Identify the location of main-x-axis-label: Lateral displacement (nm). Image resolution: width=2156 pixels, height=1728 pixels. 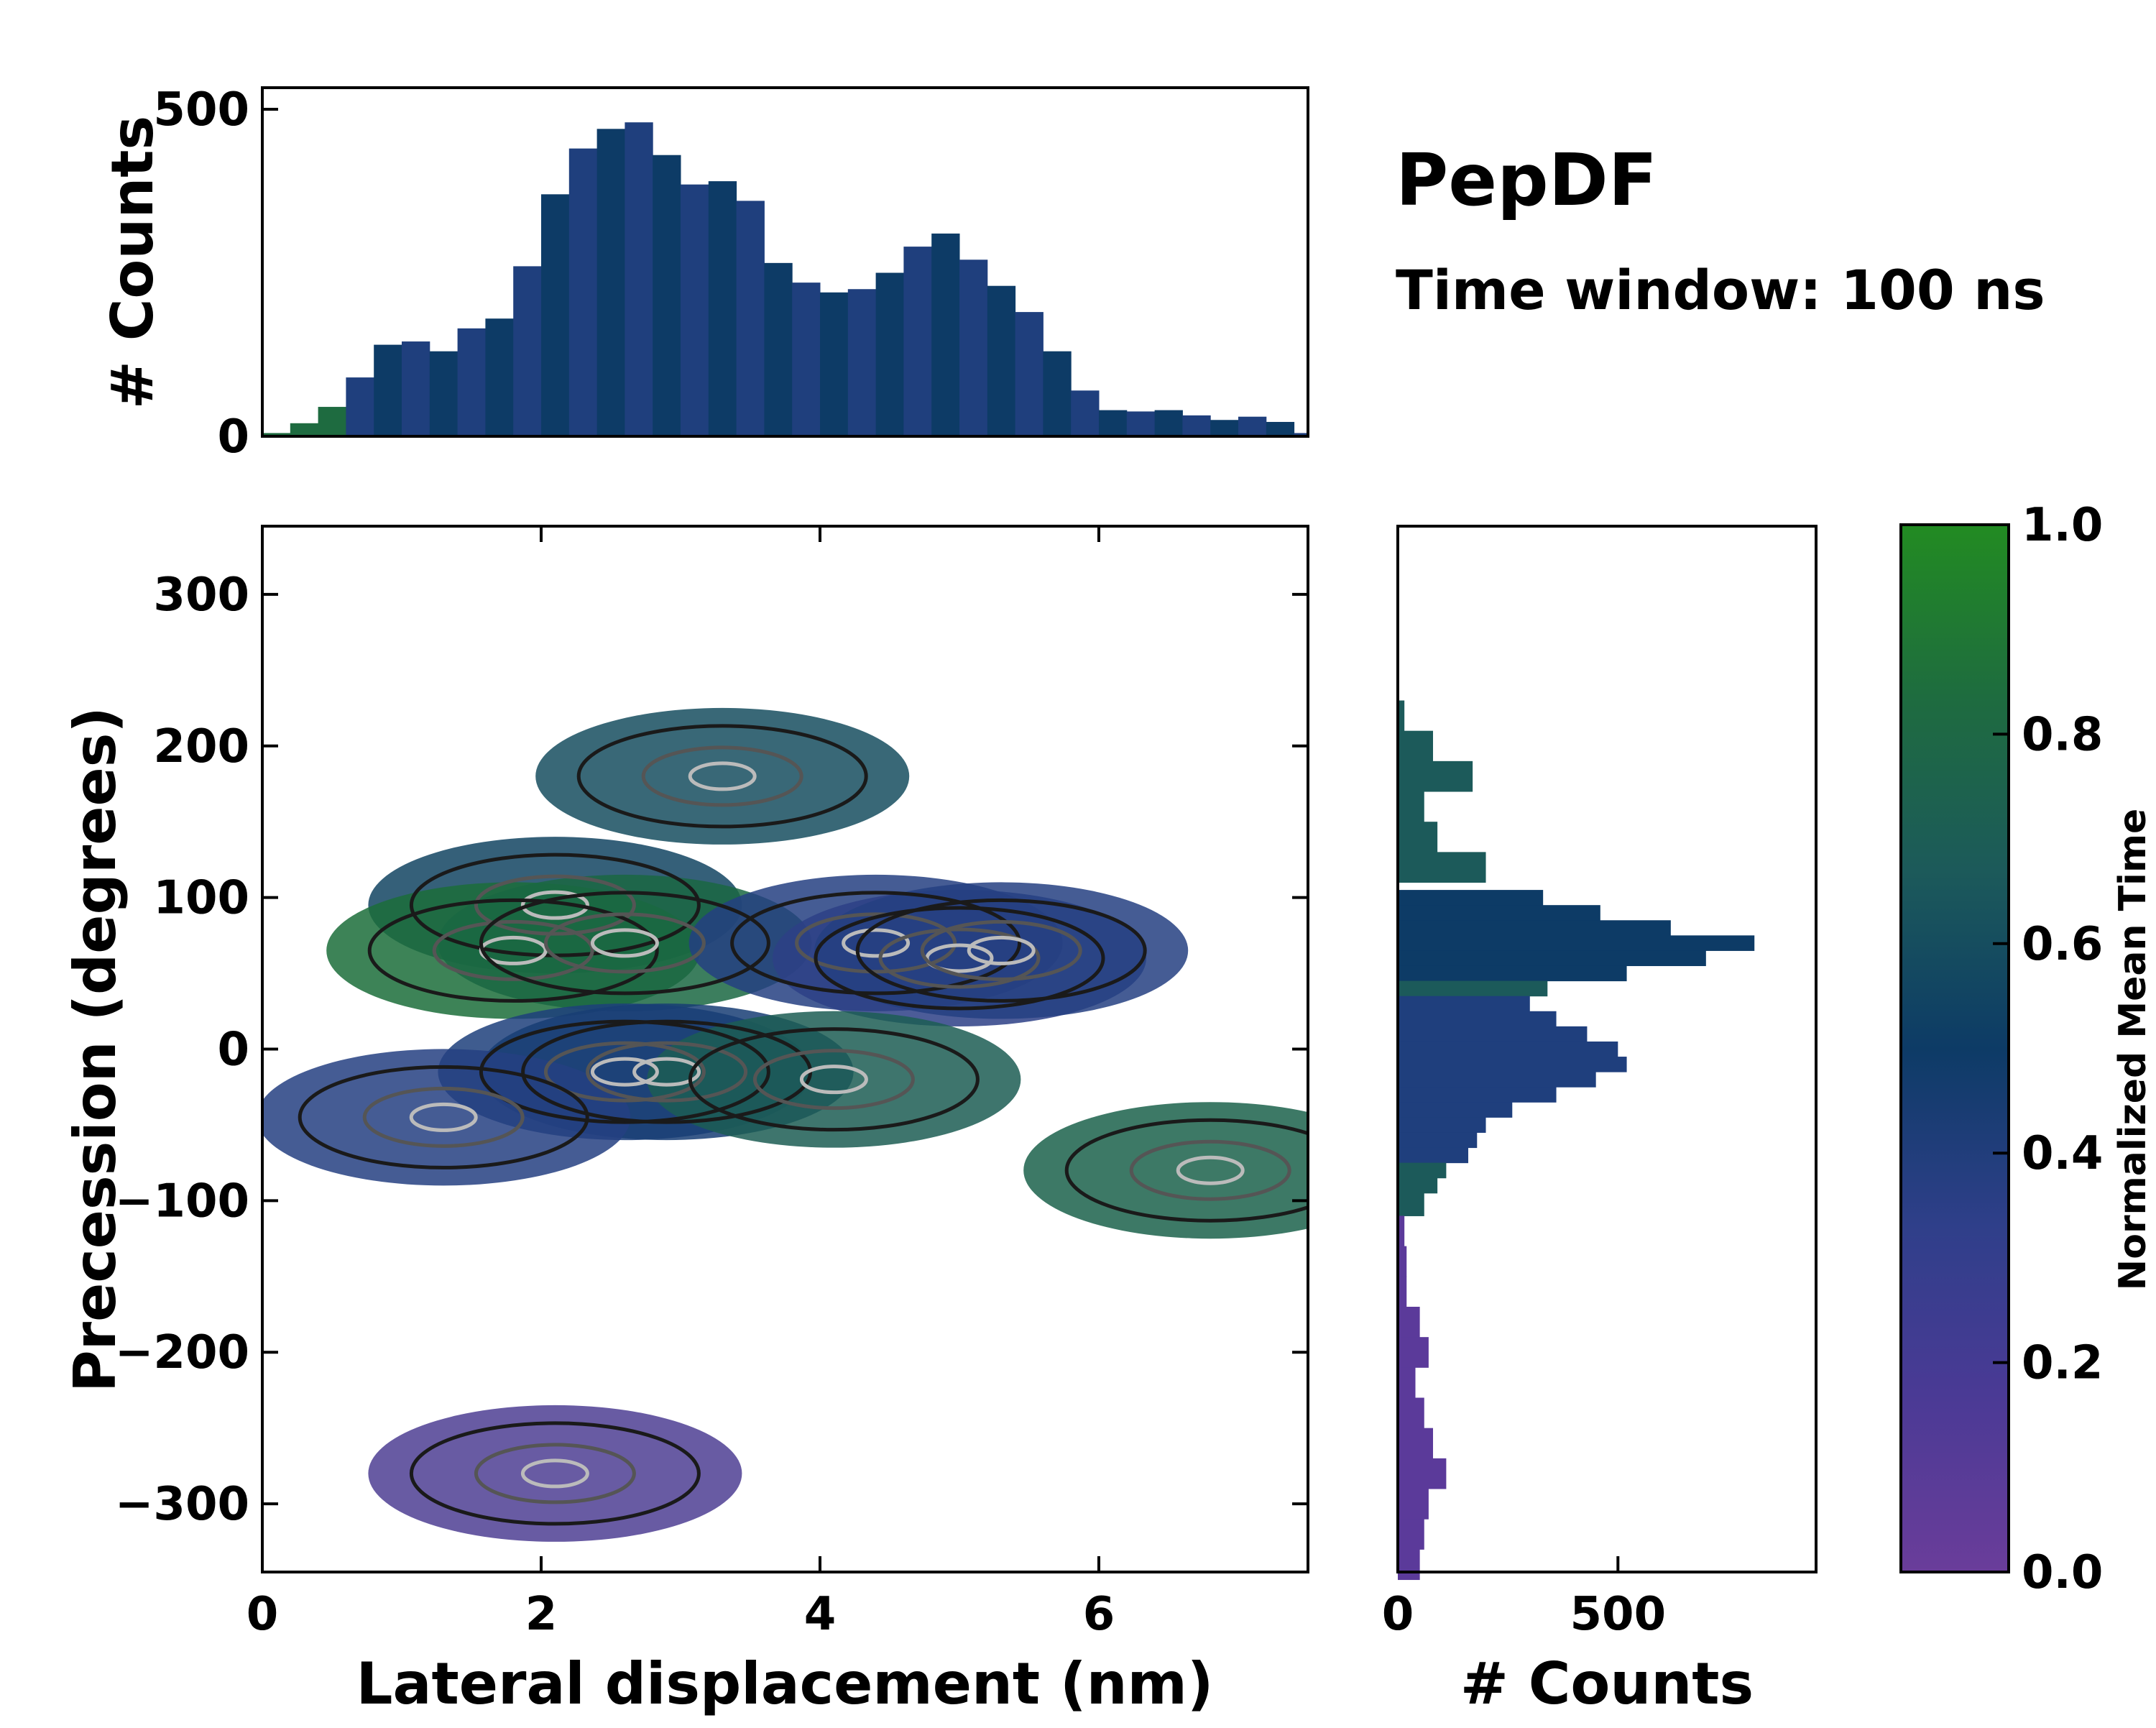
(785, 1683).